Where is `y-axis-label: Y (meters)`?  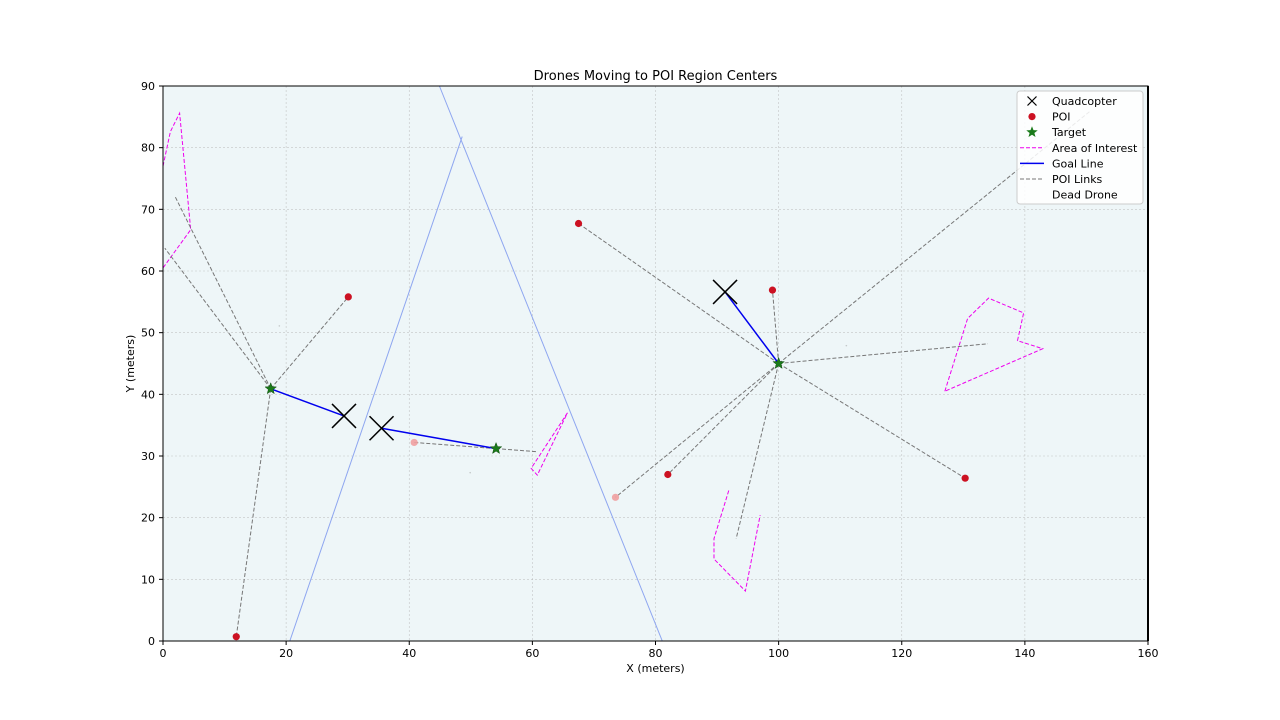 y-axis-label: Y (meters) is located at coordinates (130, 364).